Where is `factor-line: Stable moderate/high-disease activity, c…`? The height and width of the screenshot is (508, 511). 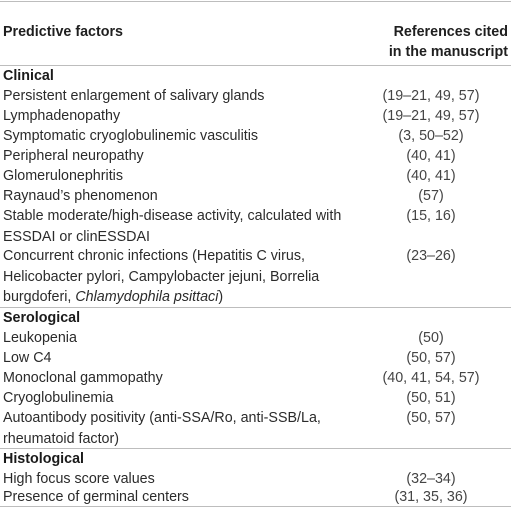 factor-line: Stable moderate/high-disease activity, c… is located at coordinates (172, 216).